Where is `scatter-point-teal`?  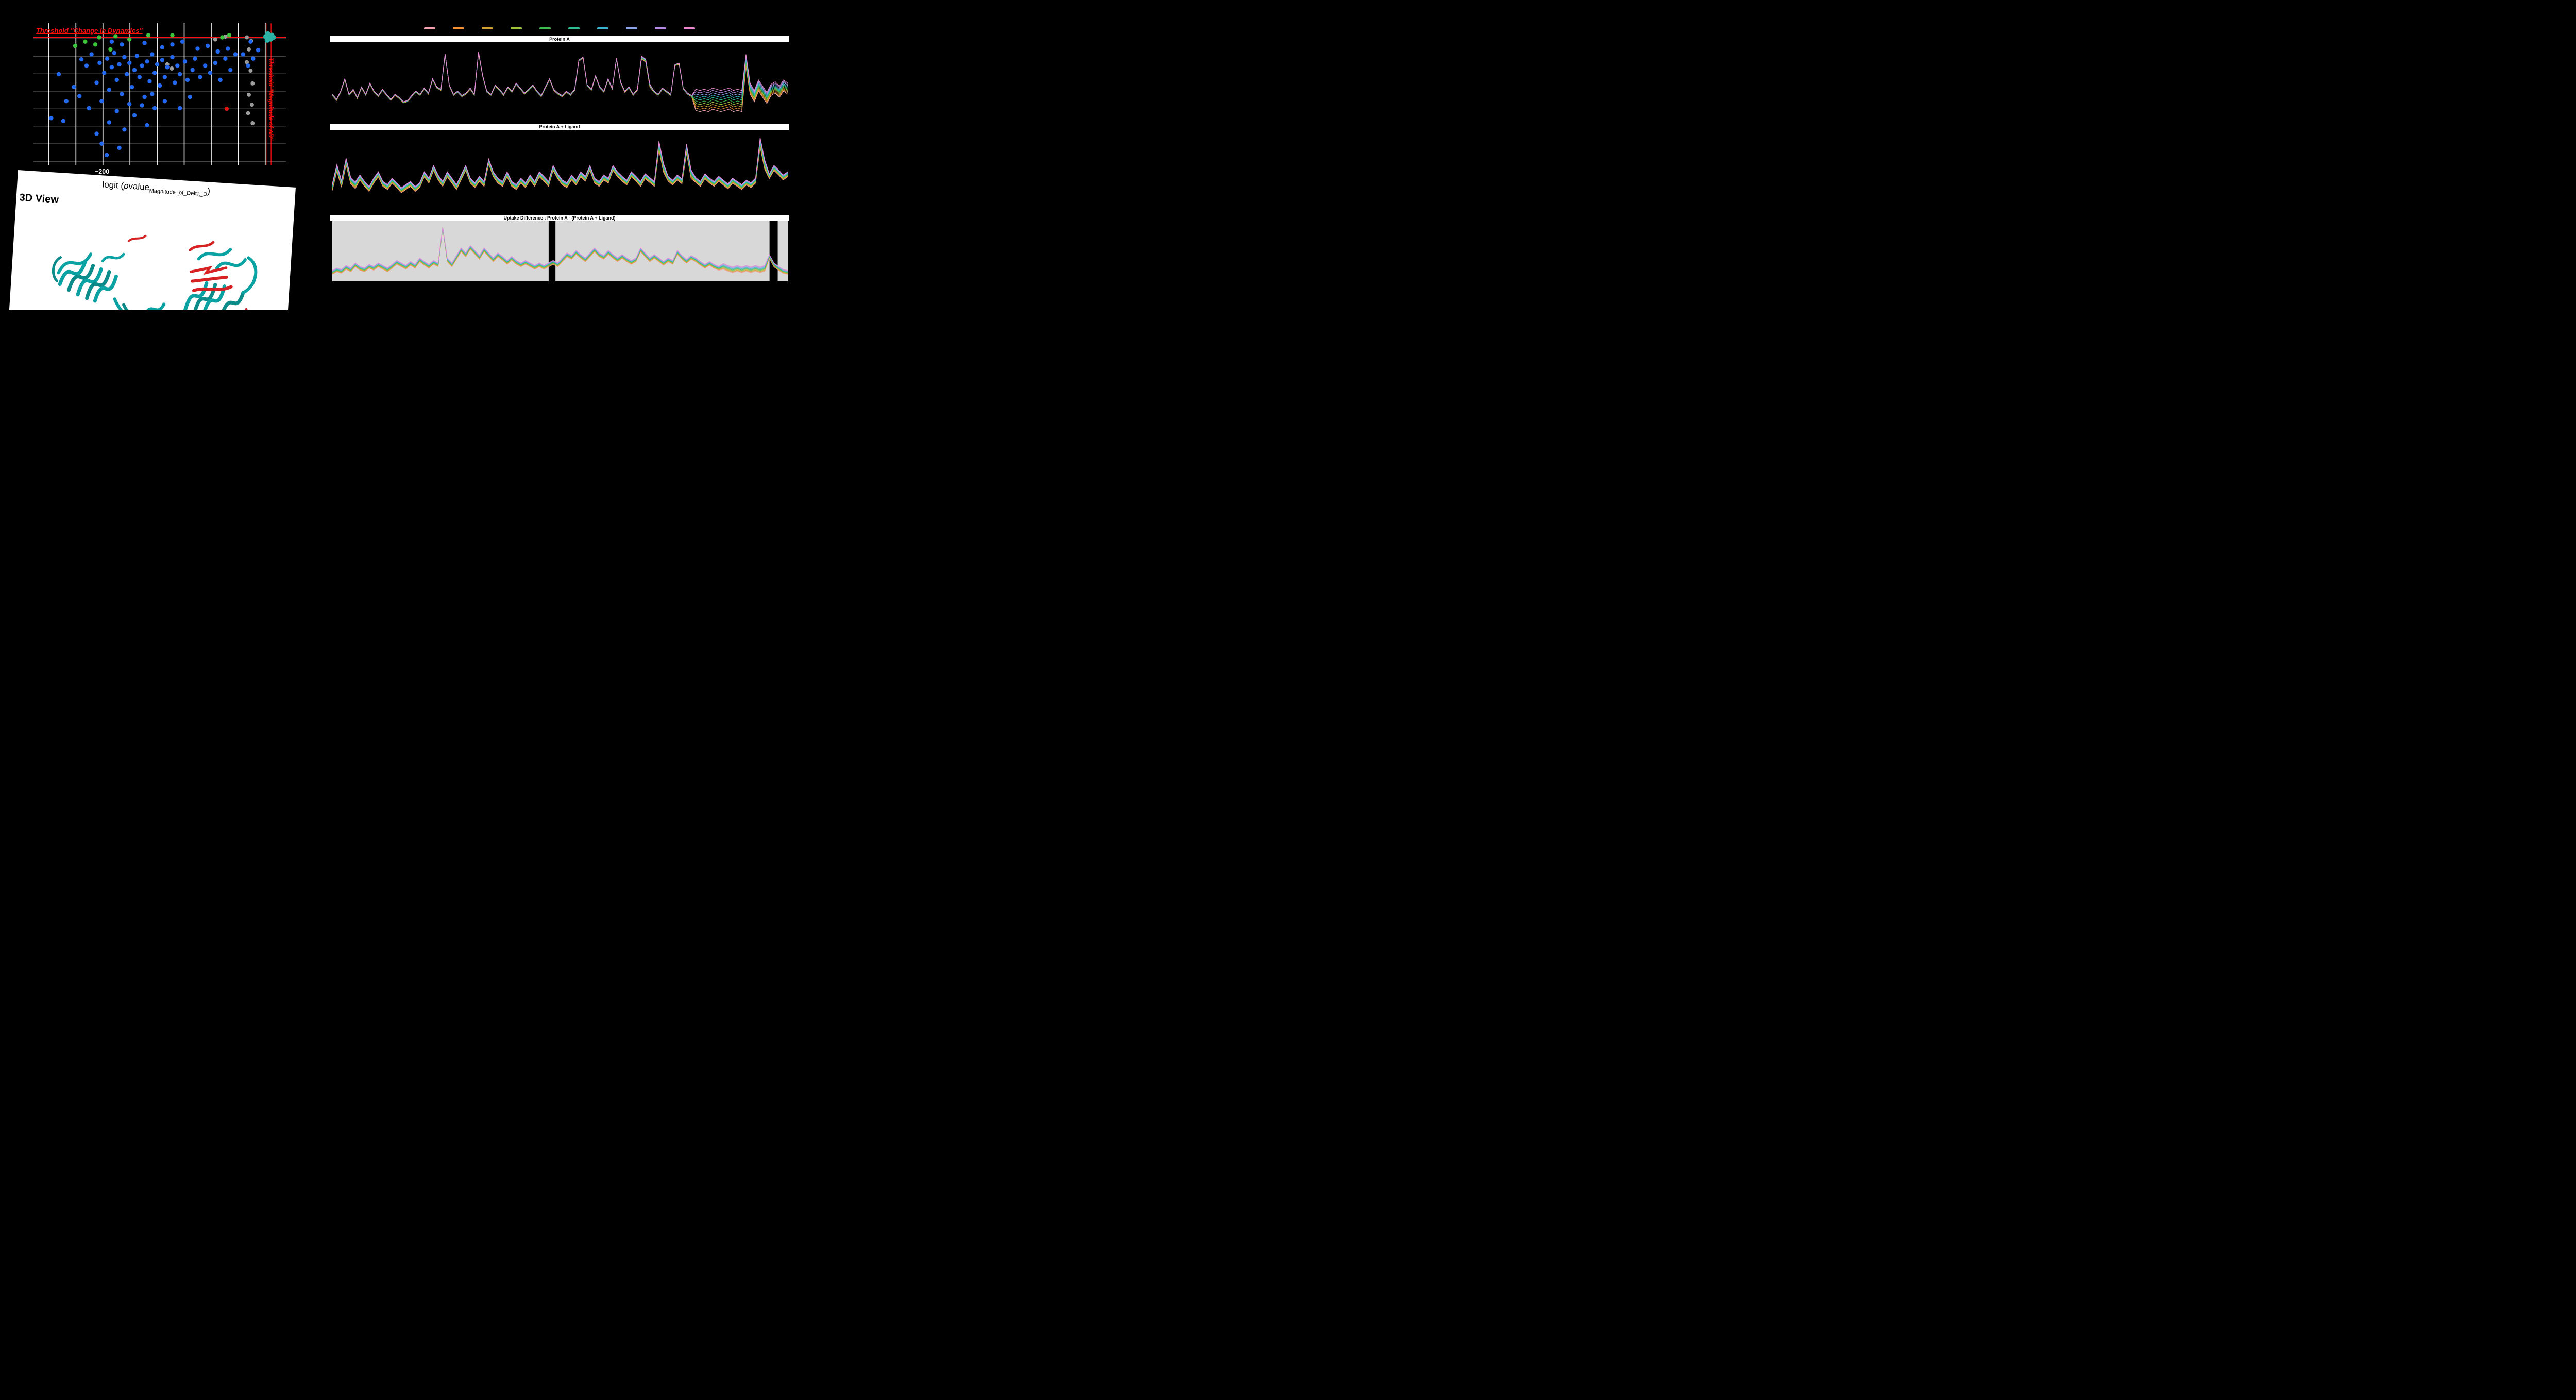 scatter-point-teal is located at coordinates (267, 34).